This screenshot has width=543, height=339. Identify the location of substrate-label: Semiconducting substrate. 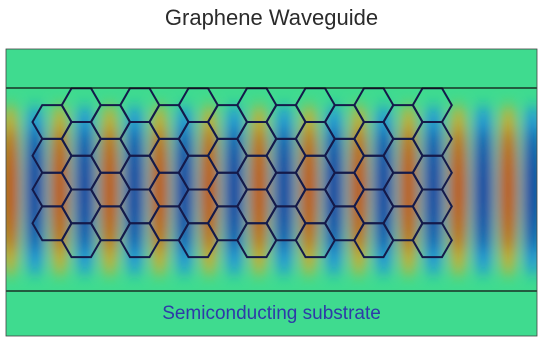
(271, 313).